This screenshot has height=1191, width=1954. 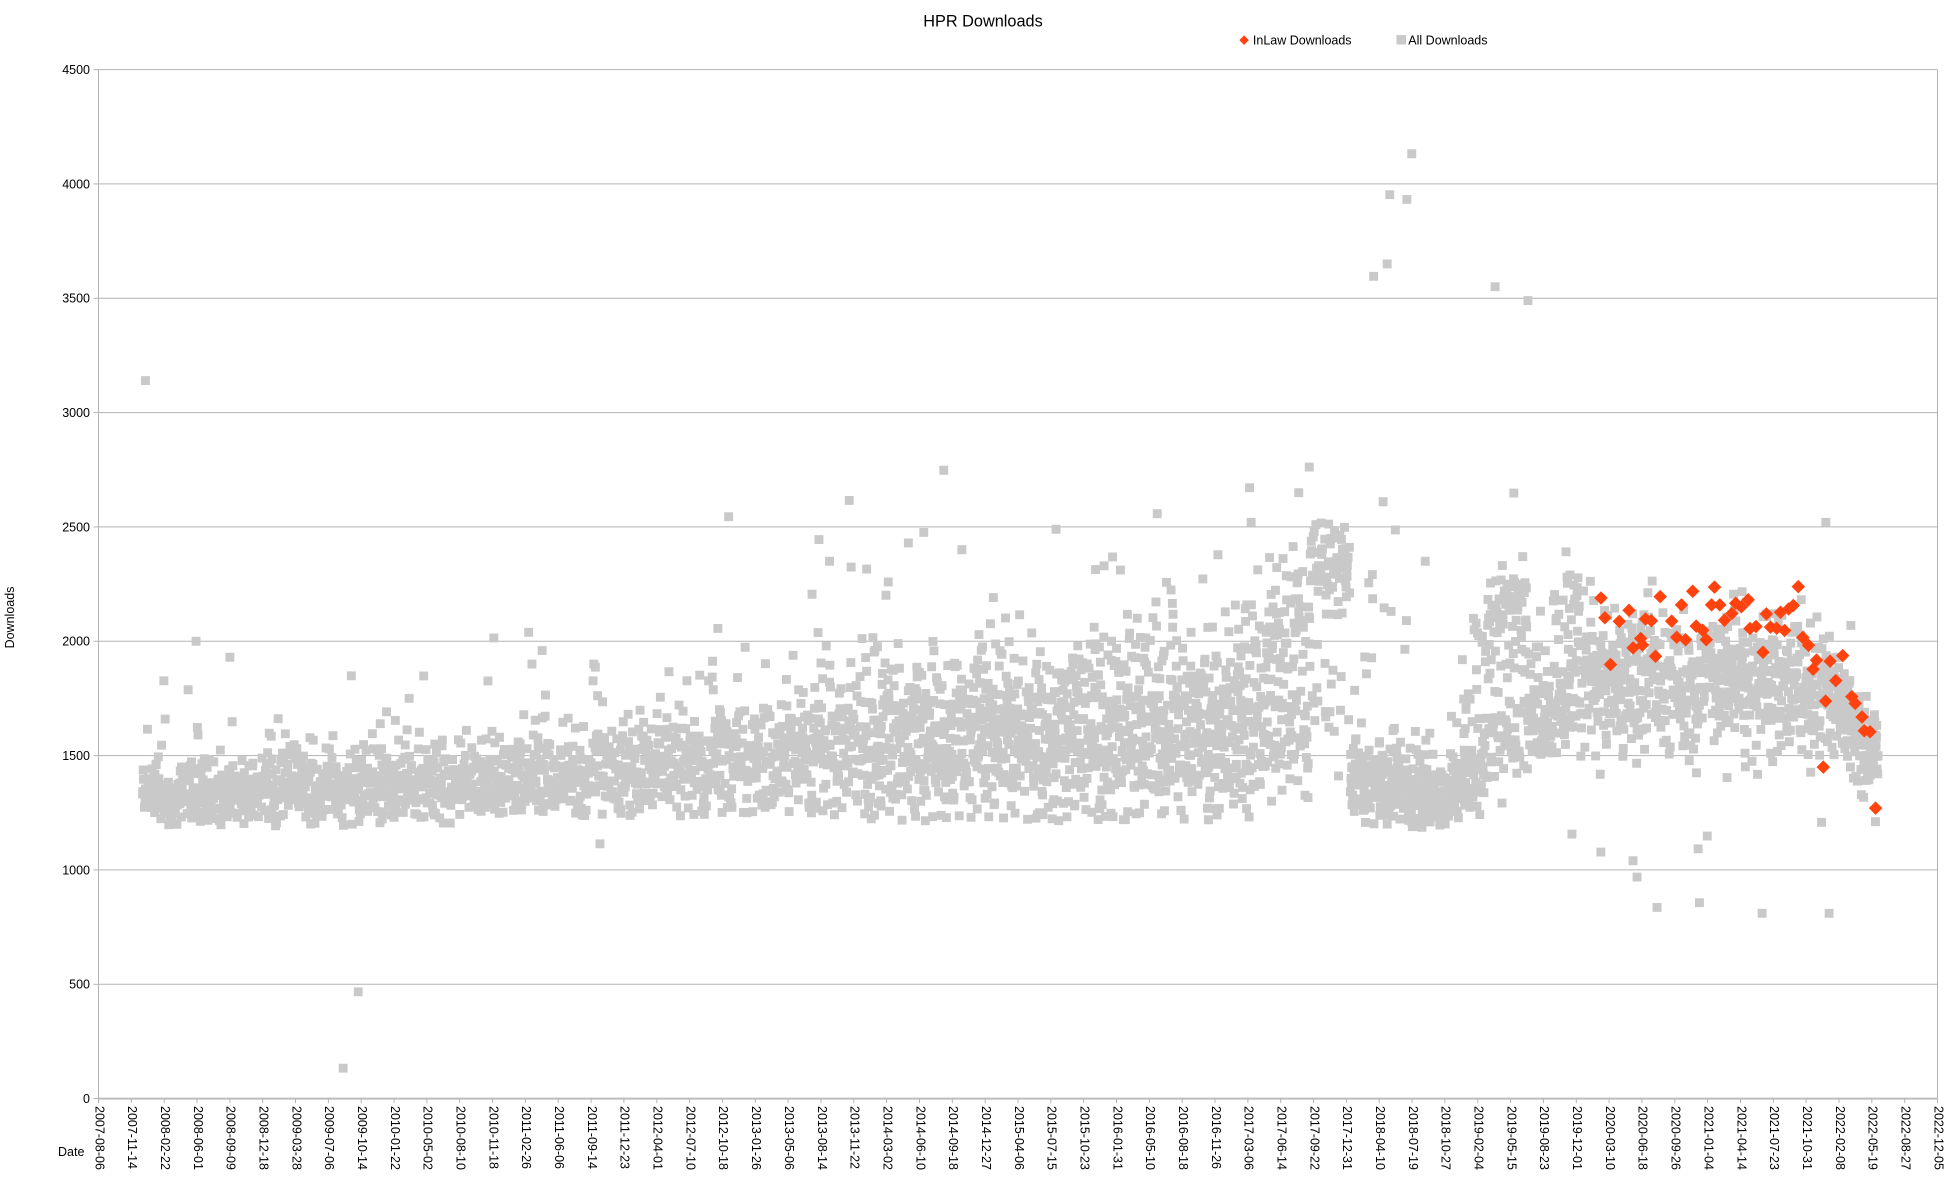 I want to click on svg-text: 2015-07-15, so click(x=1052, y=1138).